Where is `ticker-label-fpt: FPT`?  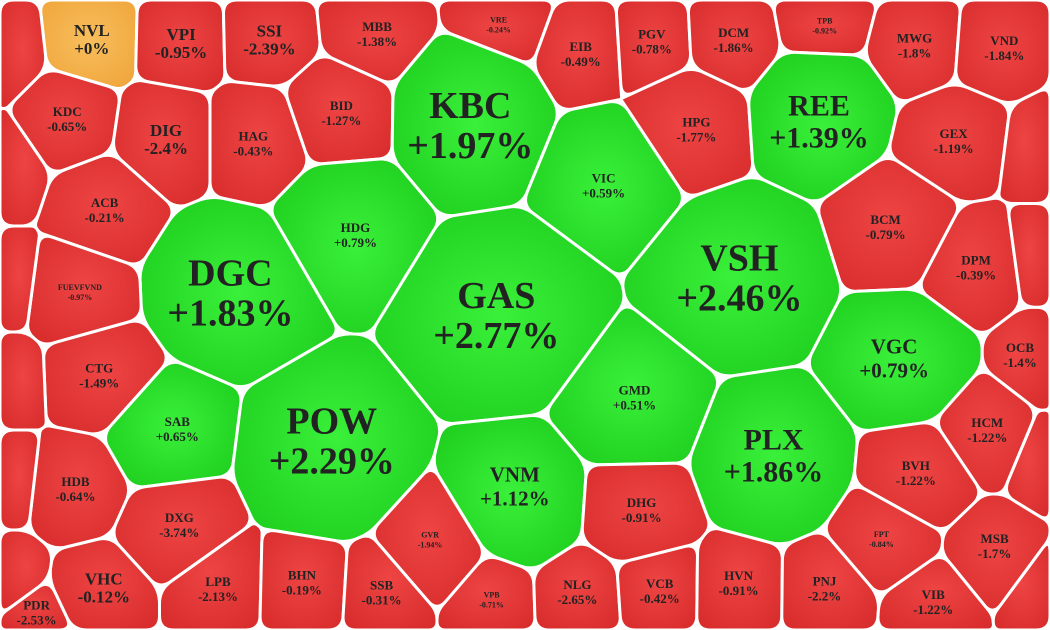 ticker-label-fpt: FPT is located at coordinates (882, 534).